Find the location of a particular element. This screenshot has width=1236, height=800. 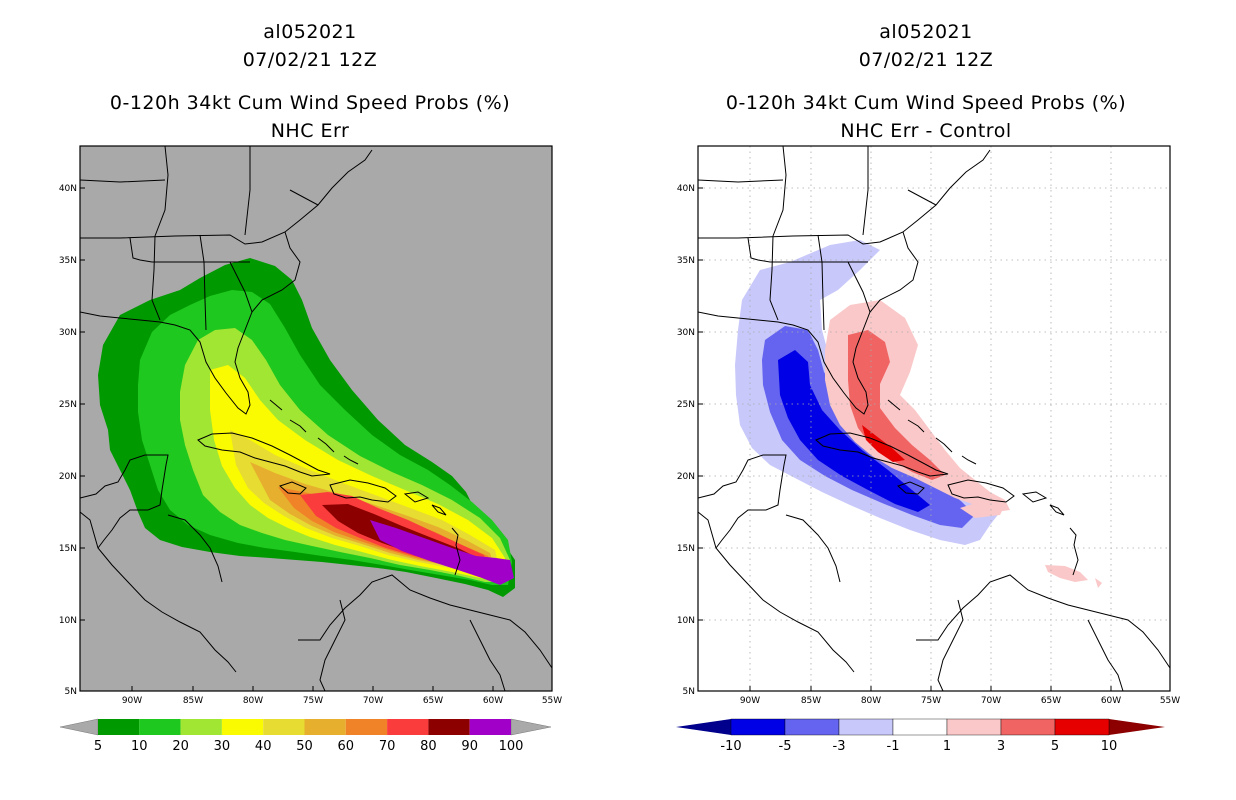

colorbar-label: -5 is located at coordinates (785, 746).